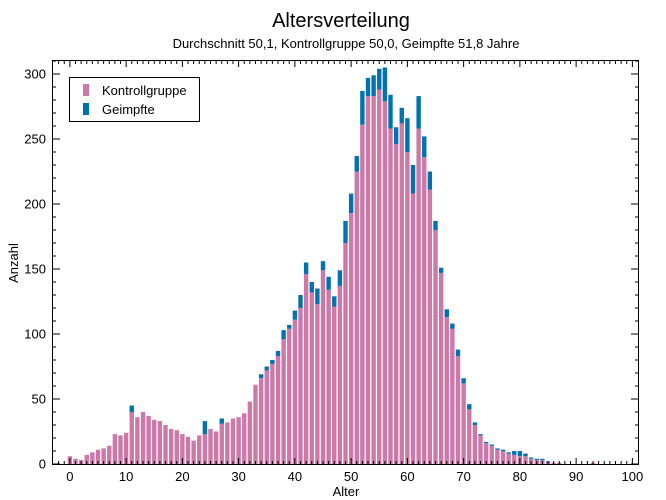 The width and height of the screenshot is (666, 500). Describe the element at coordinates (35, 139) in the screenshot. I see `y-tick-label-250: 250` at that location.